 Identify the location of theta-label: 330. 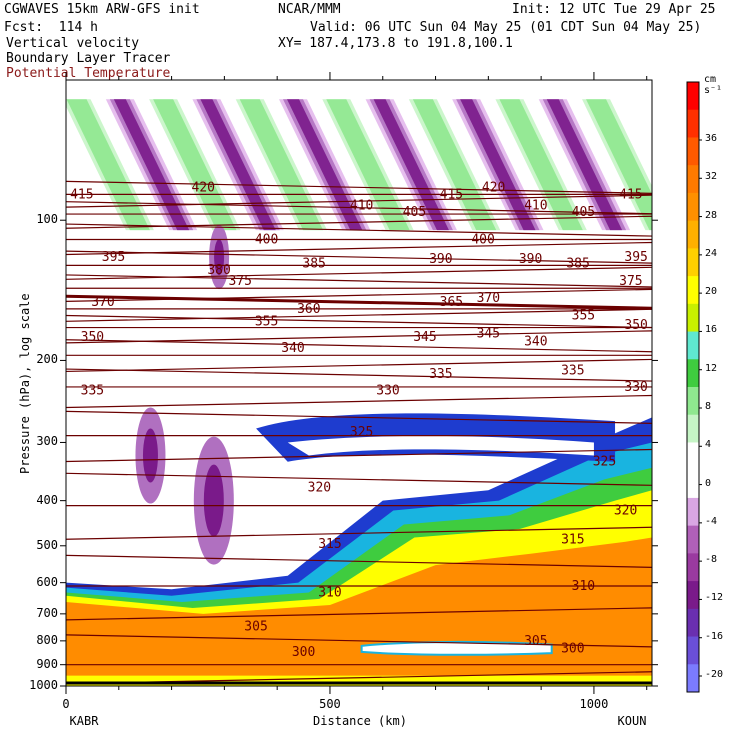
(387, 390).